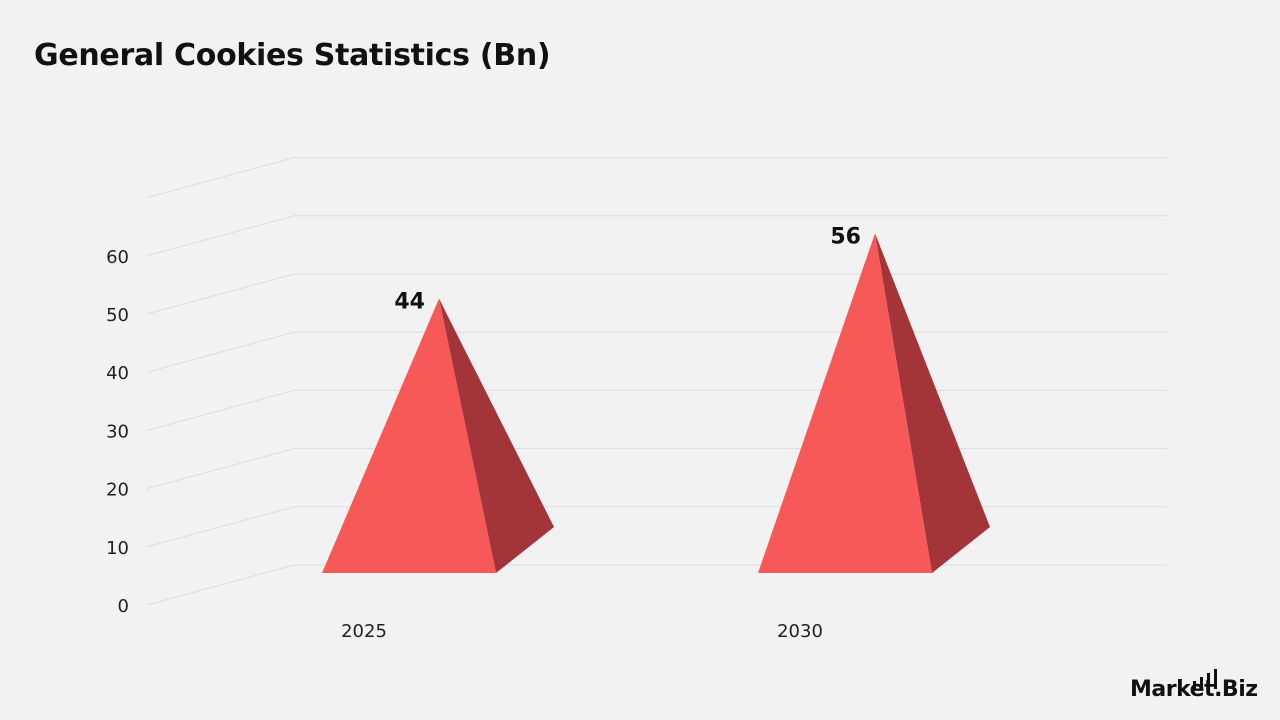  Describe the element at coordinates (627, 269) in the screenshot. I see `data-labels: 44 56` at that location.